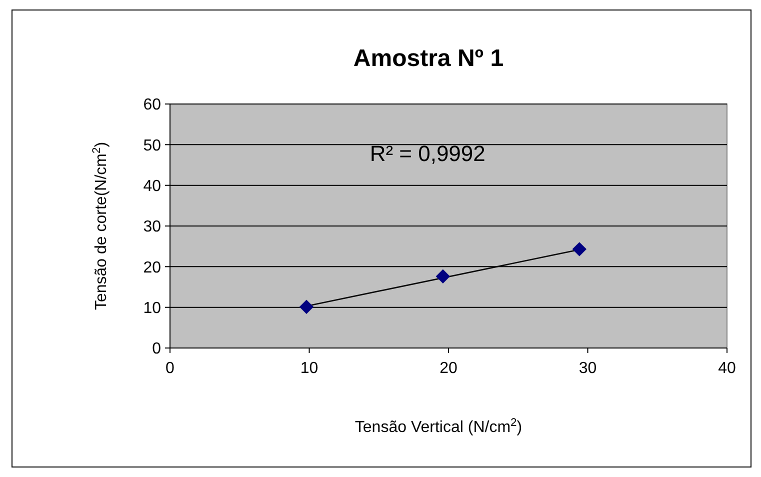 This screenshot has width=761, height=477. Describe the element at coordinates (428, 153) in the screenshot. I see `annotation: R² = 0,9992` at that location.